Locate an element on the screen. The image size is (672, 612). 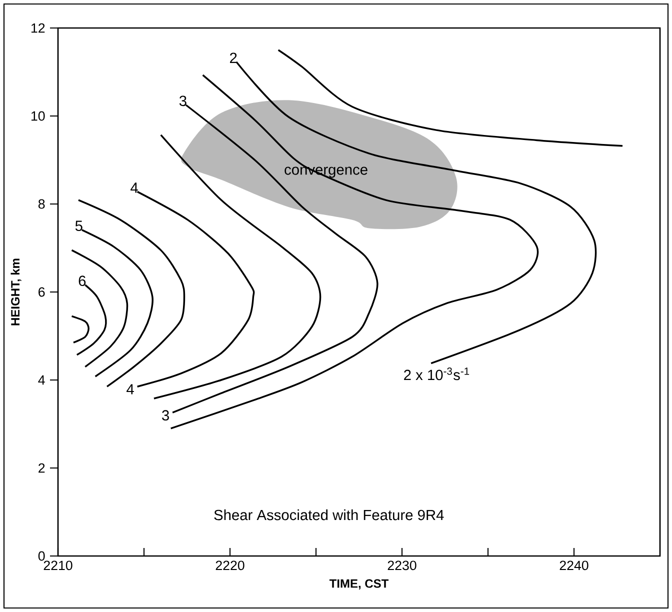
x-axis-title: TIME, CST is located at coordinates (359, 584).